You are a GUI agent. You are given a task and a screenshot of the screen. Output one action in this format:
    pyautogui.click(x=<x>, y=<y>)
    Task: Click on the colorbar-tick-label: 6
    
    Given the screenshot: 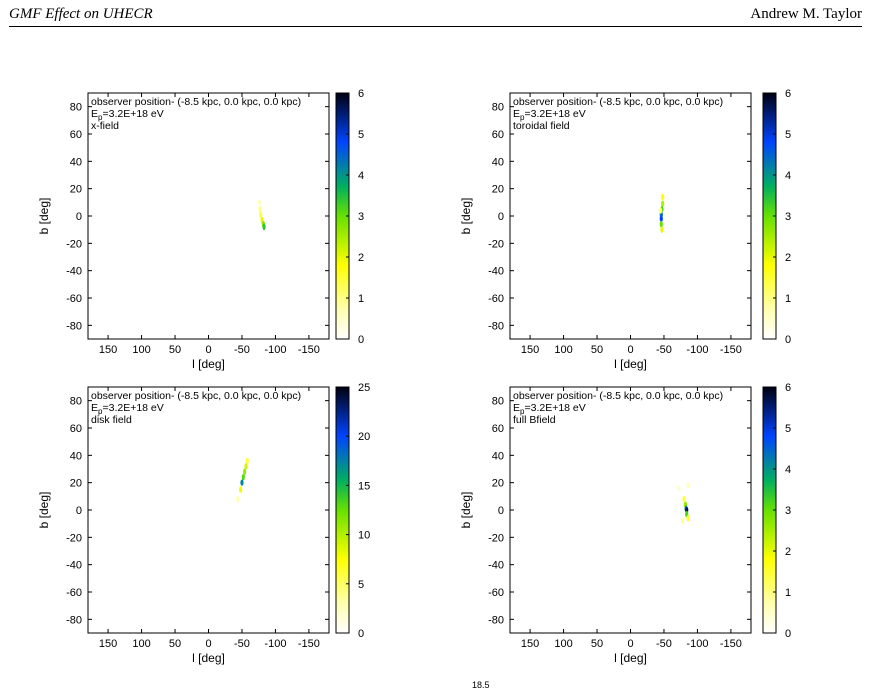 What is the action you would take?
    pyautogui.click(x=788, y=94)
    